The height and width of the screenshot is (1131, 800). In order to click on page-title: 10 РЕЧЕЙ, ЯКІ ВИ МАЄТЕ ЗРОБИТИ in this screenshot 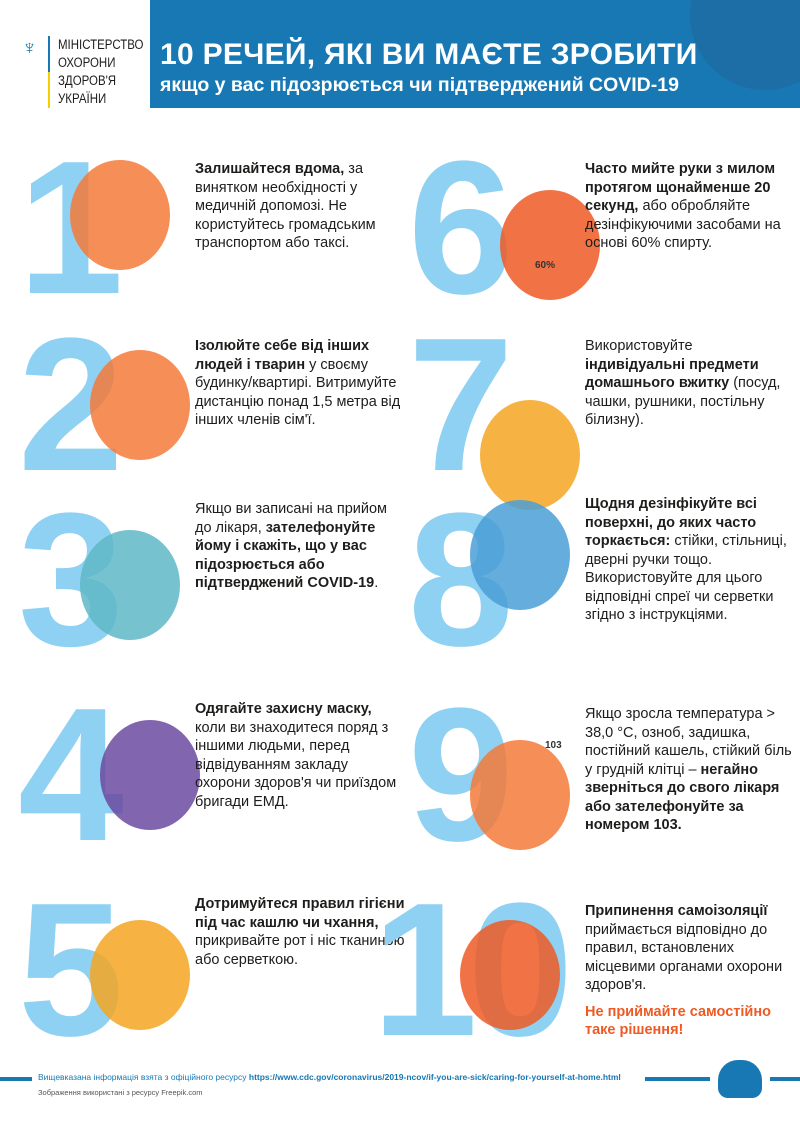, I will do `click(429, 54)`.